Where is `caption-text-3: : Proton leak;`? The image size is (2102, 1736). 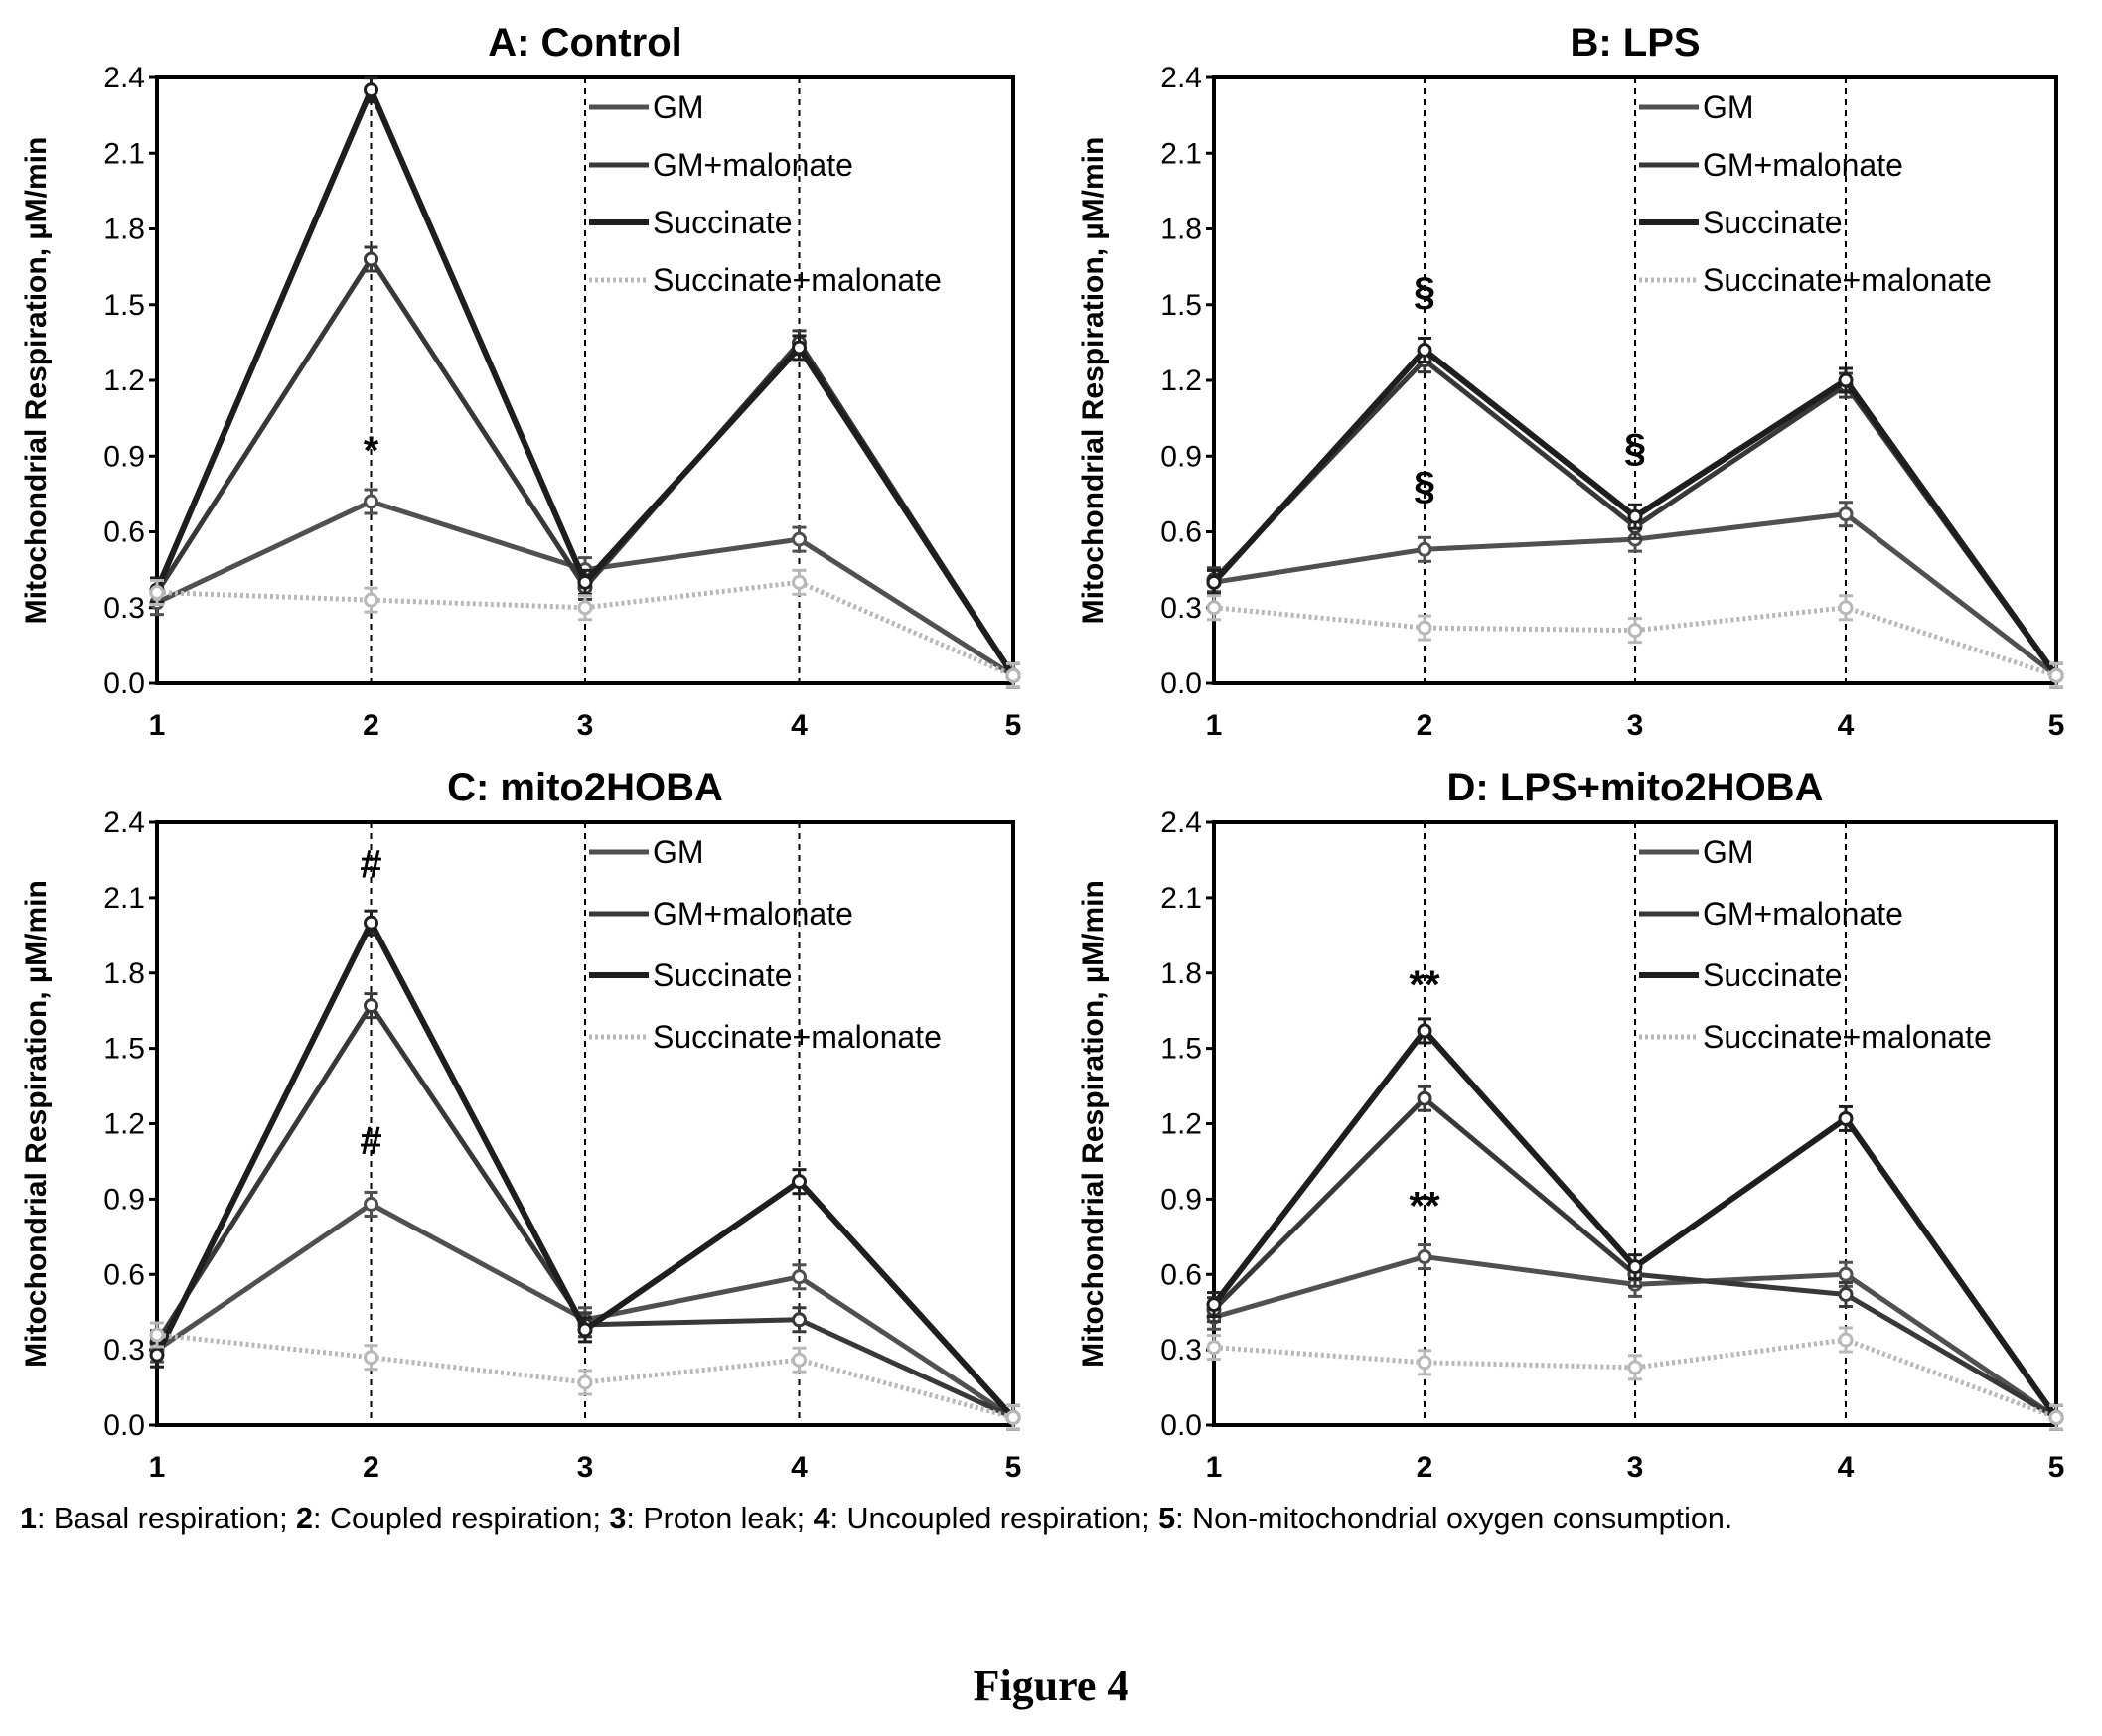
caption-text-3: : Proton leak; is located at coordinates (720, 1518).